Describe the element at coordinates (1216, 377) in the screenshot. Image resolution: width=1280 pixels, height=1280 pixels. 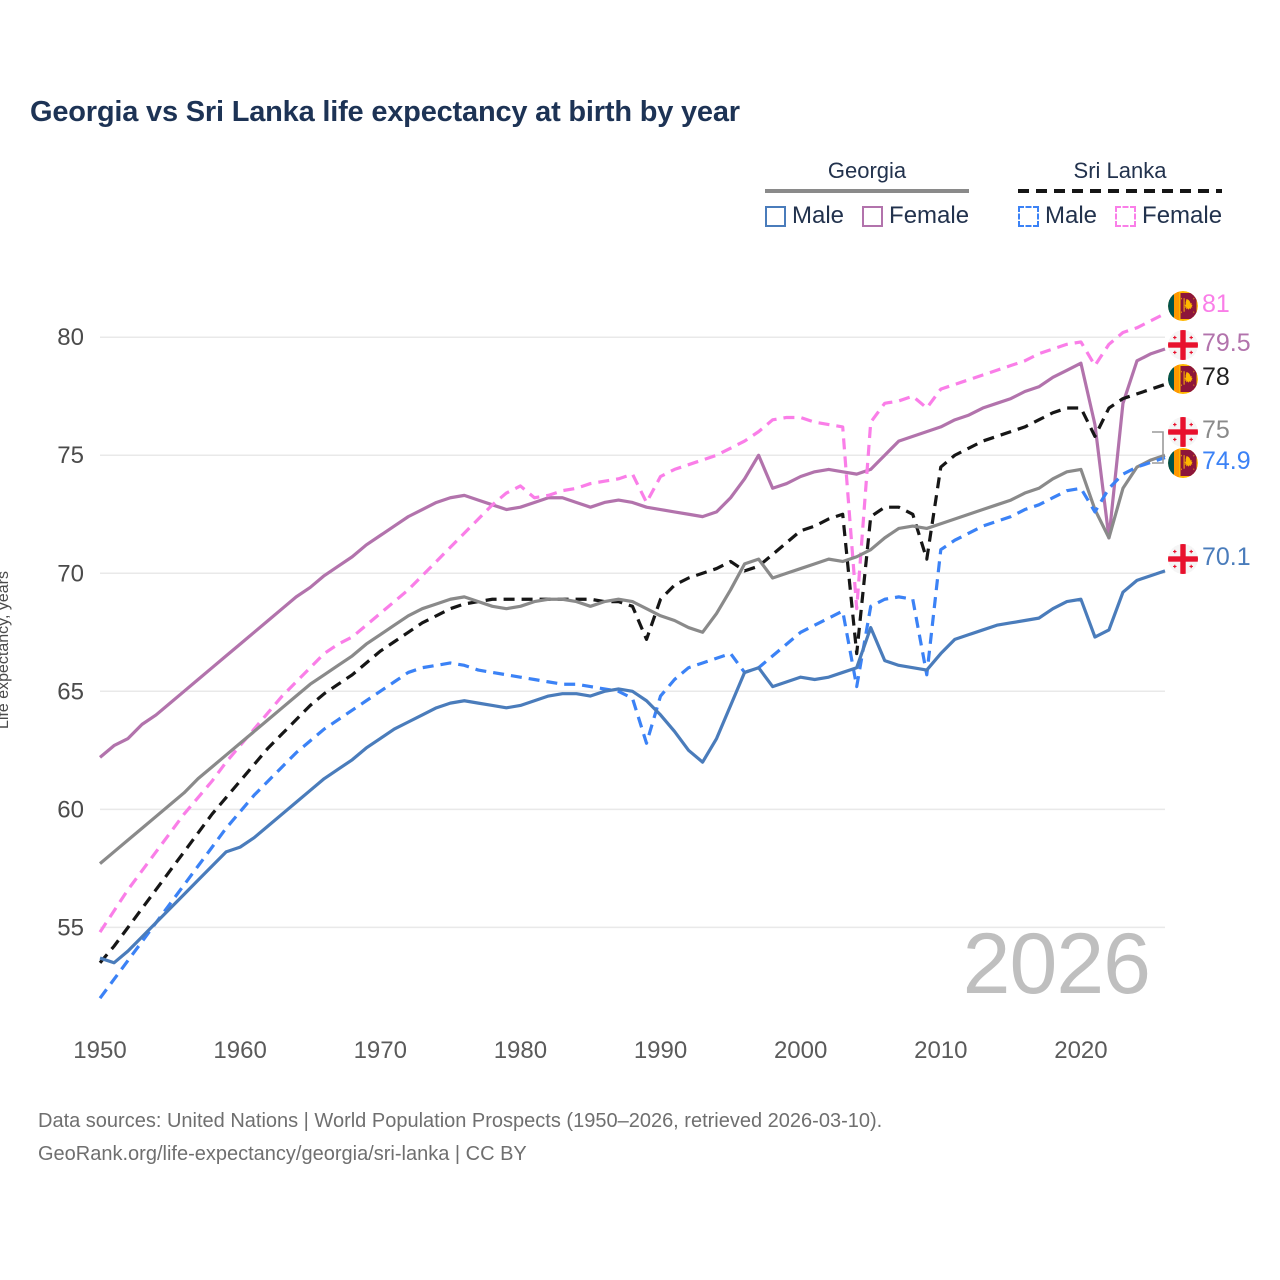
I see `end-value-label: 78` at that location.